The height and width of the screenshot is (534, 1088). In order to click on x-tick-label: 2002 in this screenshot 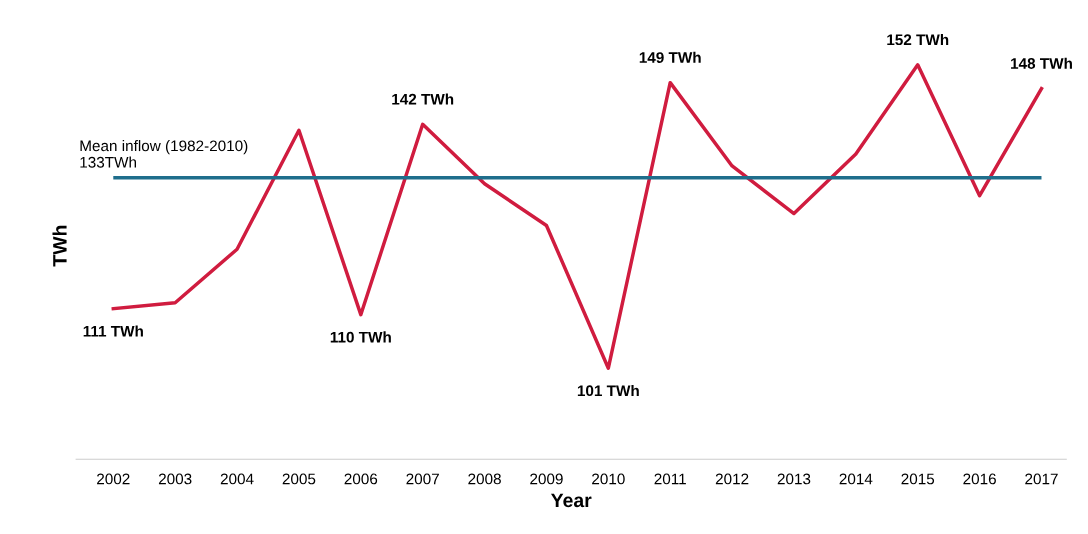, I will do `click(113, 479)`.